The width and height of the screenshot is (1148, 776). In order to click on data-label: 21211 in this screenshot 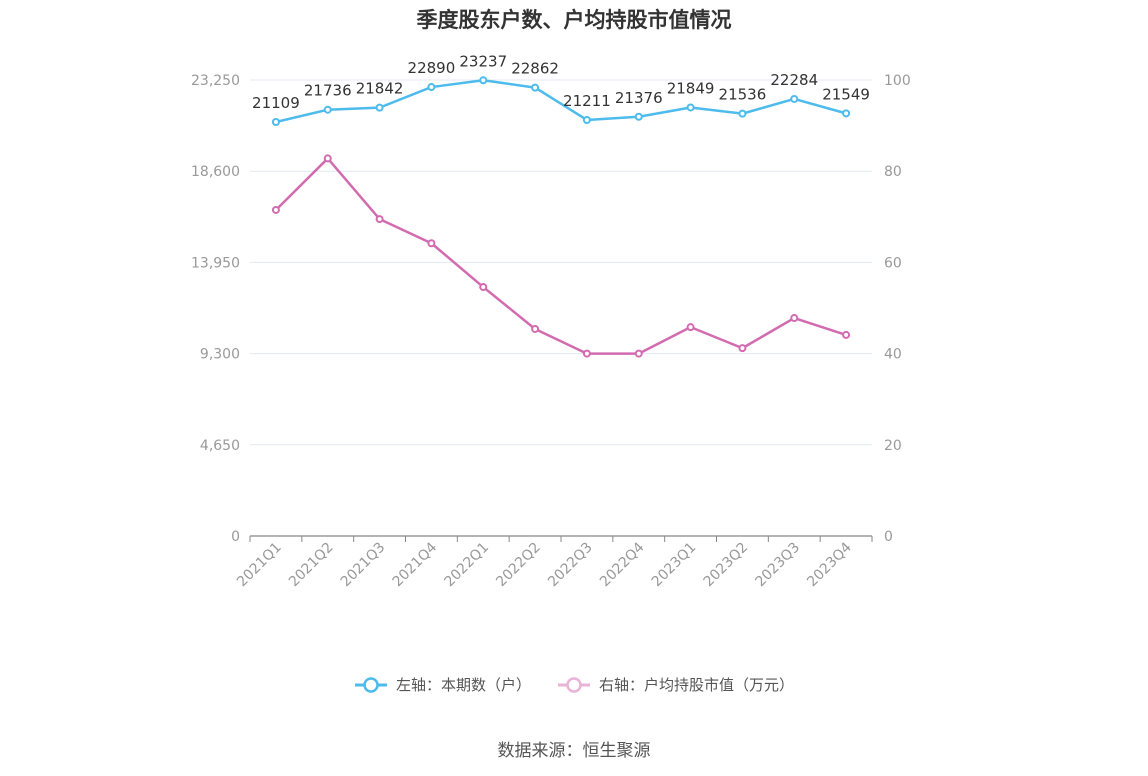, I will do `click(587, 101)`.